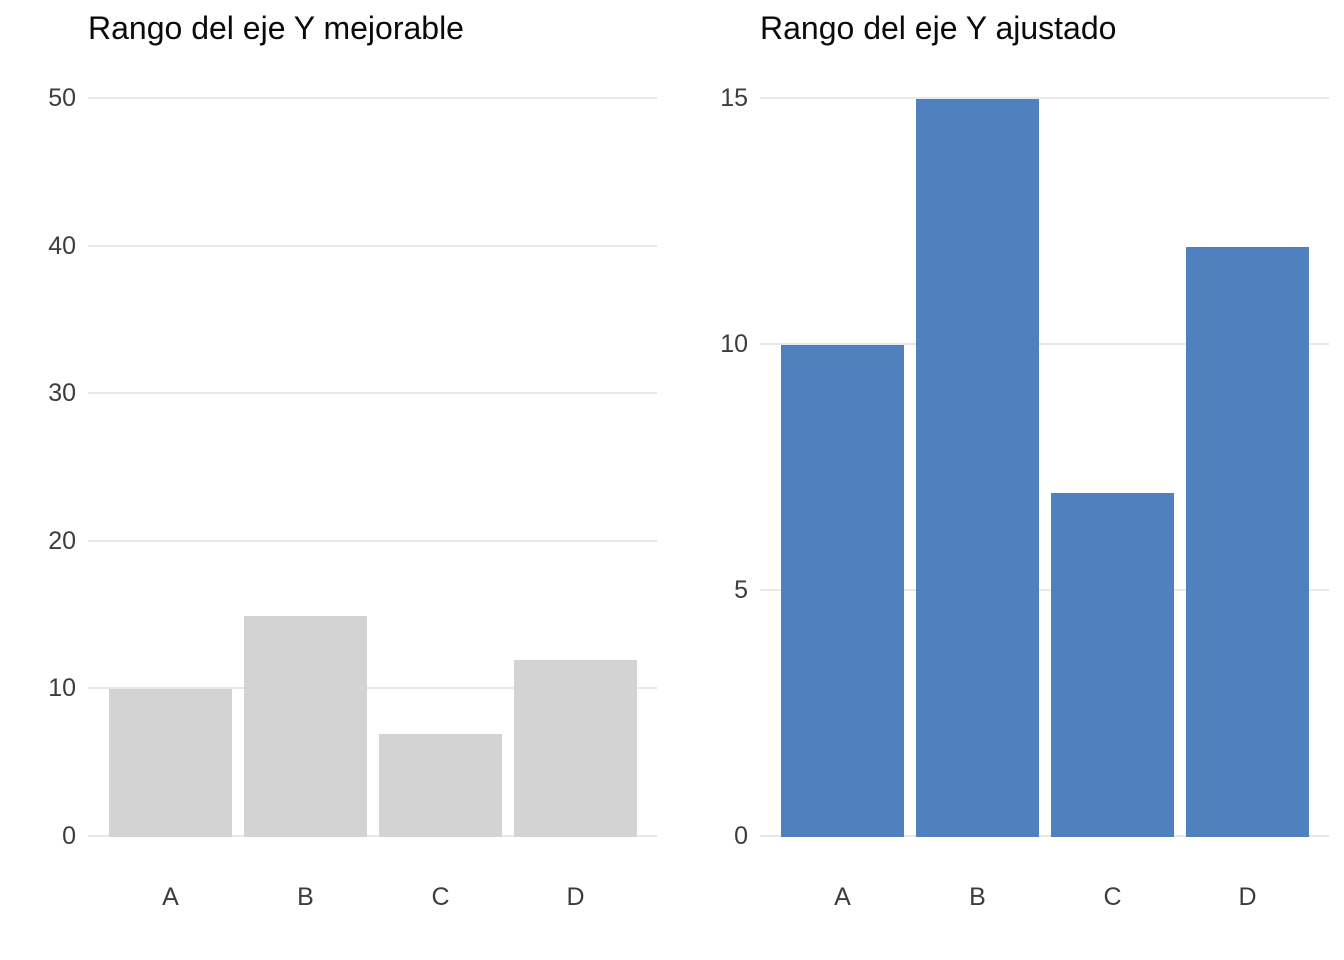  I want to click on chart-title: Rango del eje Y mejorable, so click(276, 28).